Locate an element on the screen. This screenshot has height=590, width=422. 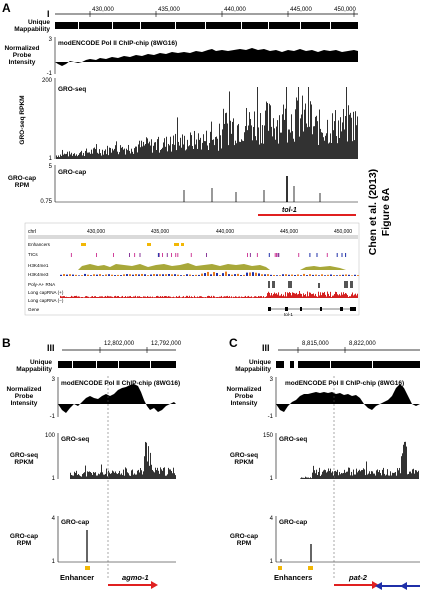
browser-tick: 445,000 is located at coordinates (289, 232).